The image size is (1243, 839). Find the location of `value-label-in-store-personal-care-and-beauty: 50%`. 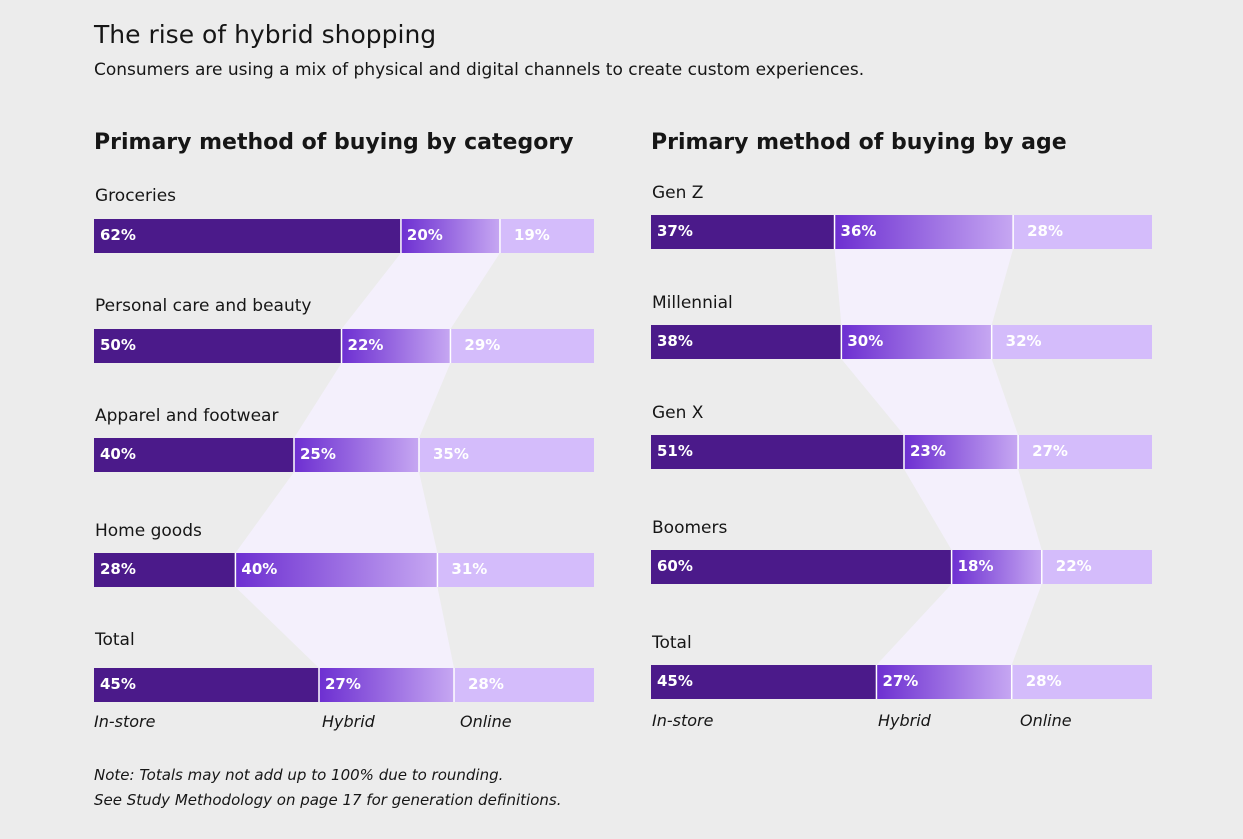

value-label-in-store-personal-care-and-beauty: 50% is located at coordinates (118, 345).